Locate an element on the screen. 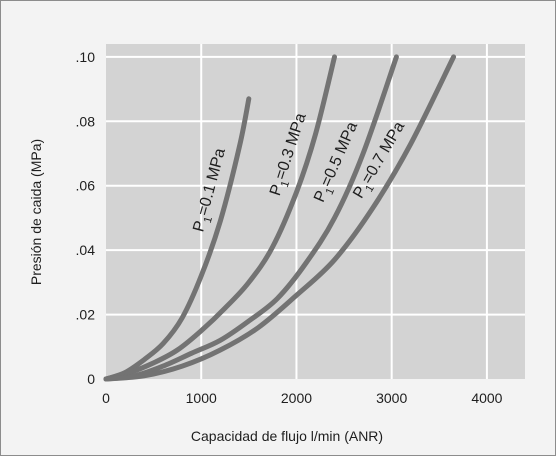 The image size is (556, 456). y-axis-label: Presión de caida (MPa) is located at coordinates (36, 212).